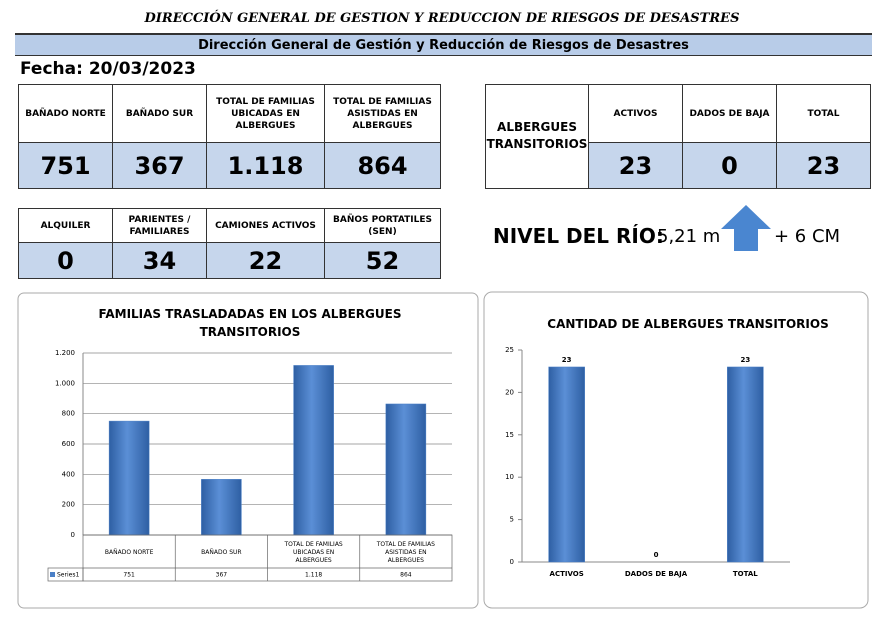  I want to click on data-table-value: 367, so click(222, 575).